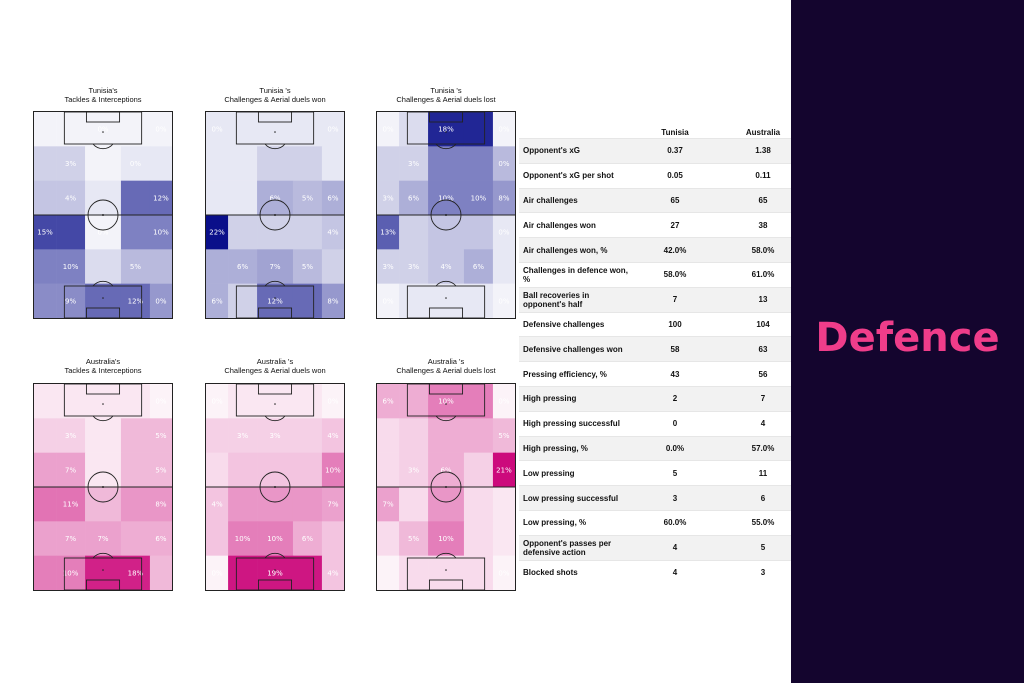 This screenshot has width=1024, height=683. I want to click on stat-value-tunisia: 7, so click(675, 299).